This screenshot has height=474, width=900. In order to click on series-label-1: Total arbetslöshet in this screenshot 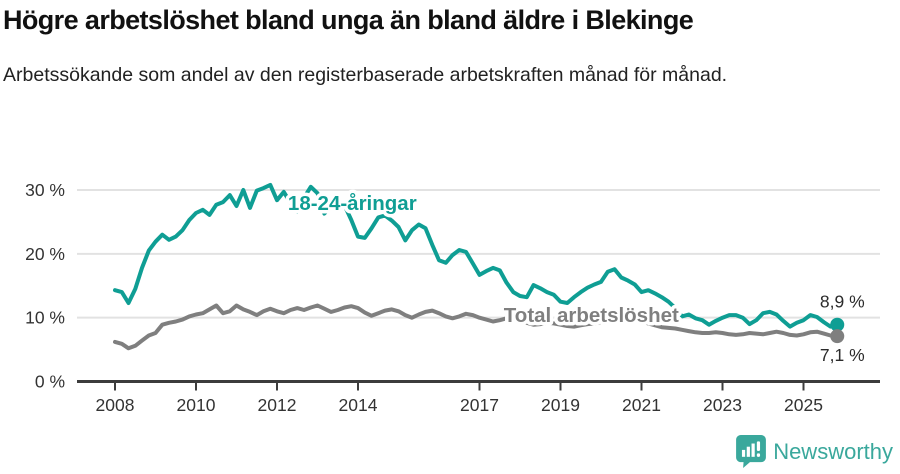, I will do `click(591, 315)`.